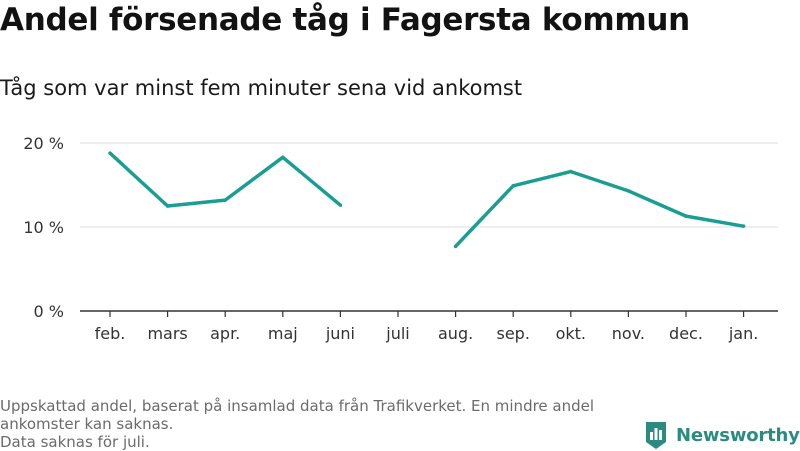 The width and height of the screenshot is (800, 451). I want to click on newsworthy-logo-icon, so click(656, 435).